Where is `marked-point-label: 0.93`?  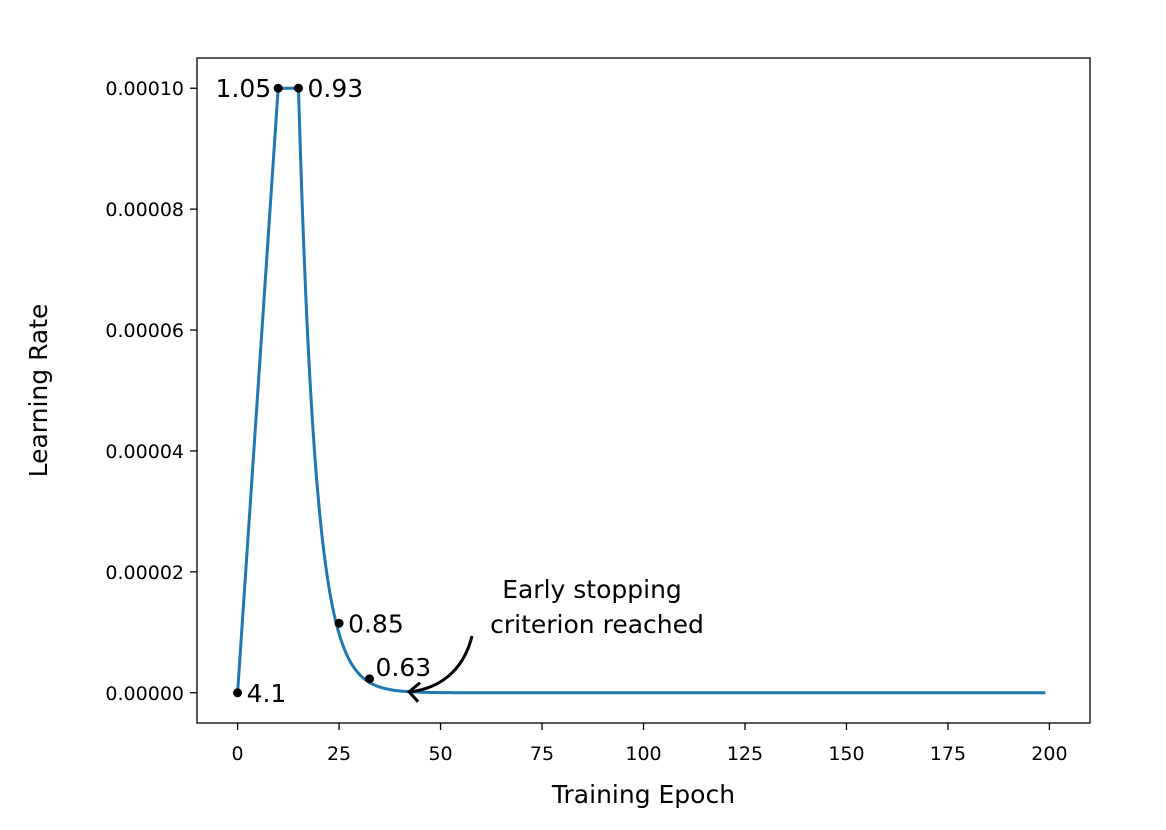 marked-point-label: 0.93 is located at coordinates (335, 88).